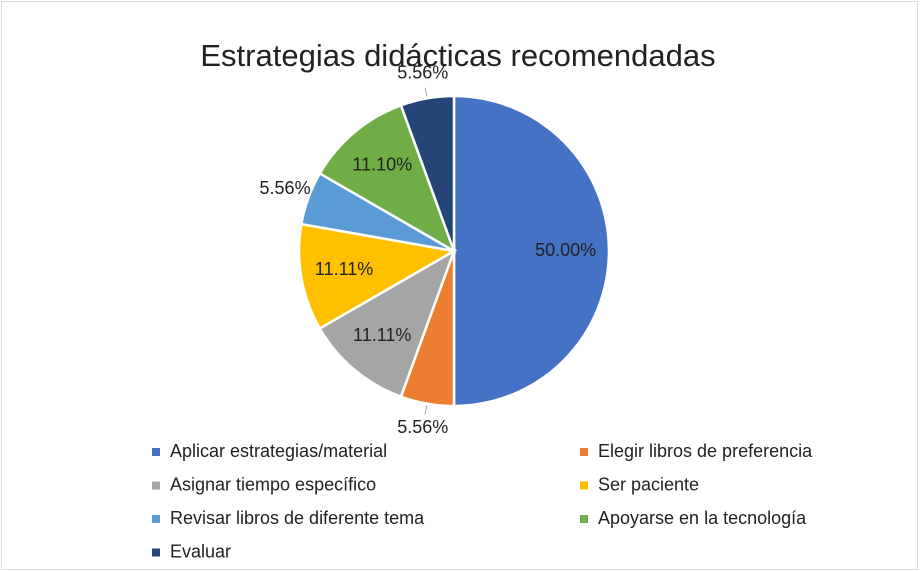 Image resolution: width=920 pixels, height=571 pixels. I want to click on chart-title: Estrategias didácticas recomendadas, so click(457, 55).